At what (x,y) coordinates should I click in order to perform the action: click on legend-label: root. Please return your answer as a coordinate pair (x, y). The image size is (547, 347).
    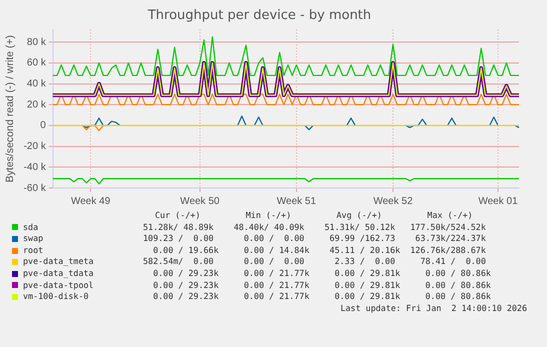
    Looking at the image, I should click on (33, 250).